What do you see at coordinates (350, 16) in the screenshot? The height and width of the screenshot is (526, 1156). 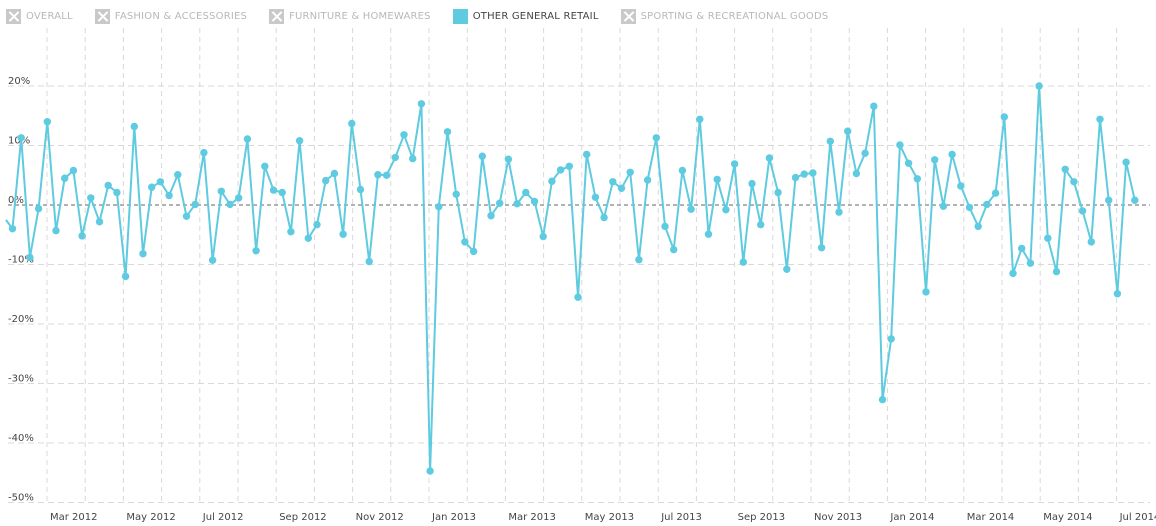 I see `legend-item-furniture-and-homewares: FURNITURE & HOMEWARES` at bounding box center [350, 16].